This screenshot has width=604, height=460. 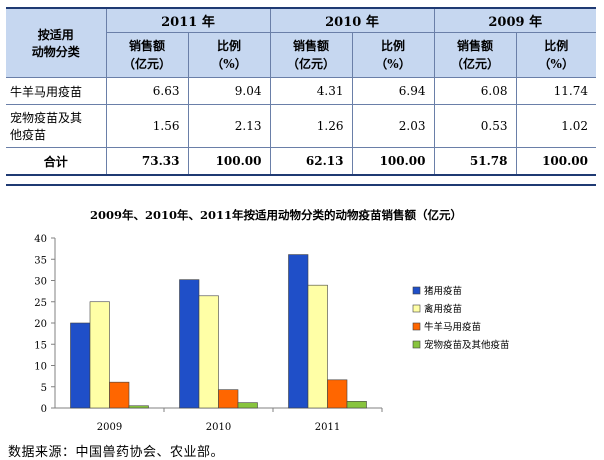 I want to click on y-tick-label: 5, so click(x=44, y=388).